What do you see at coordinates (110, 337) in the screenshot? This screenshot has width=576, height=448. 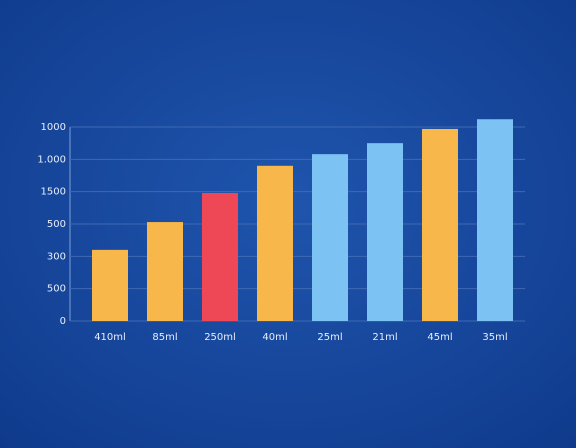 I see `x-tick-label: 410ml` at bounding box center [110, 337].